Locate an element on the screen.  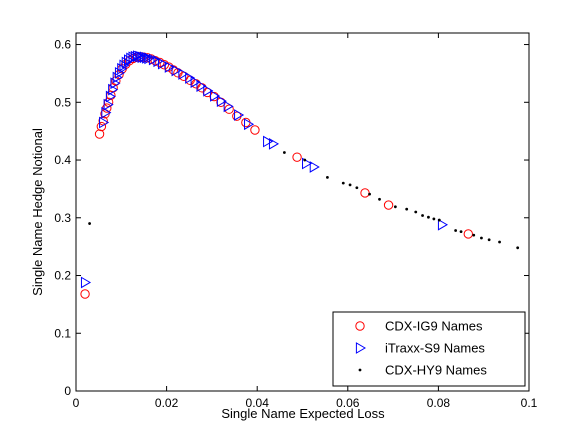
x-axis-label: Single Name Expected Loss is located at coordinates (303, 413).